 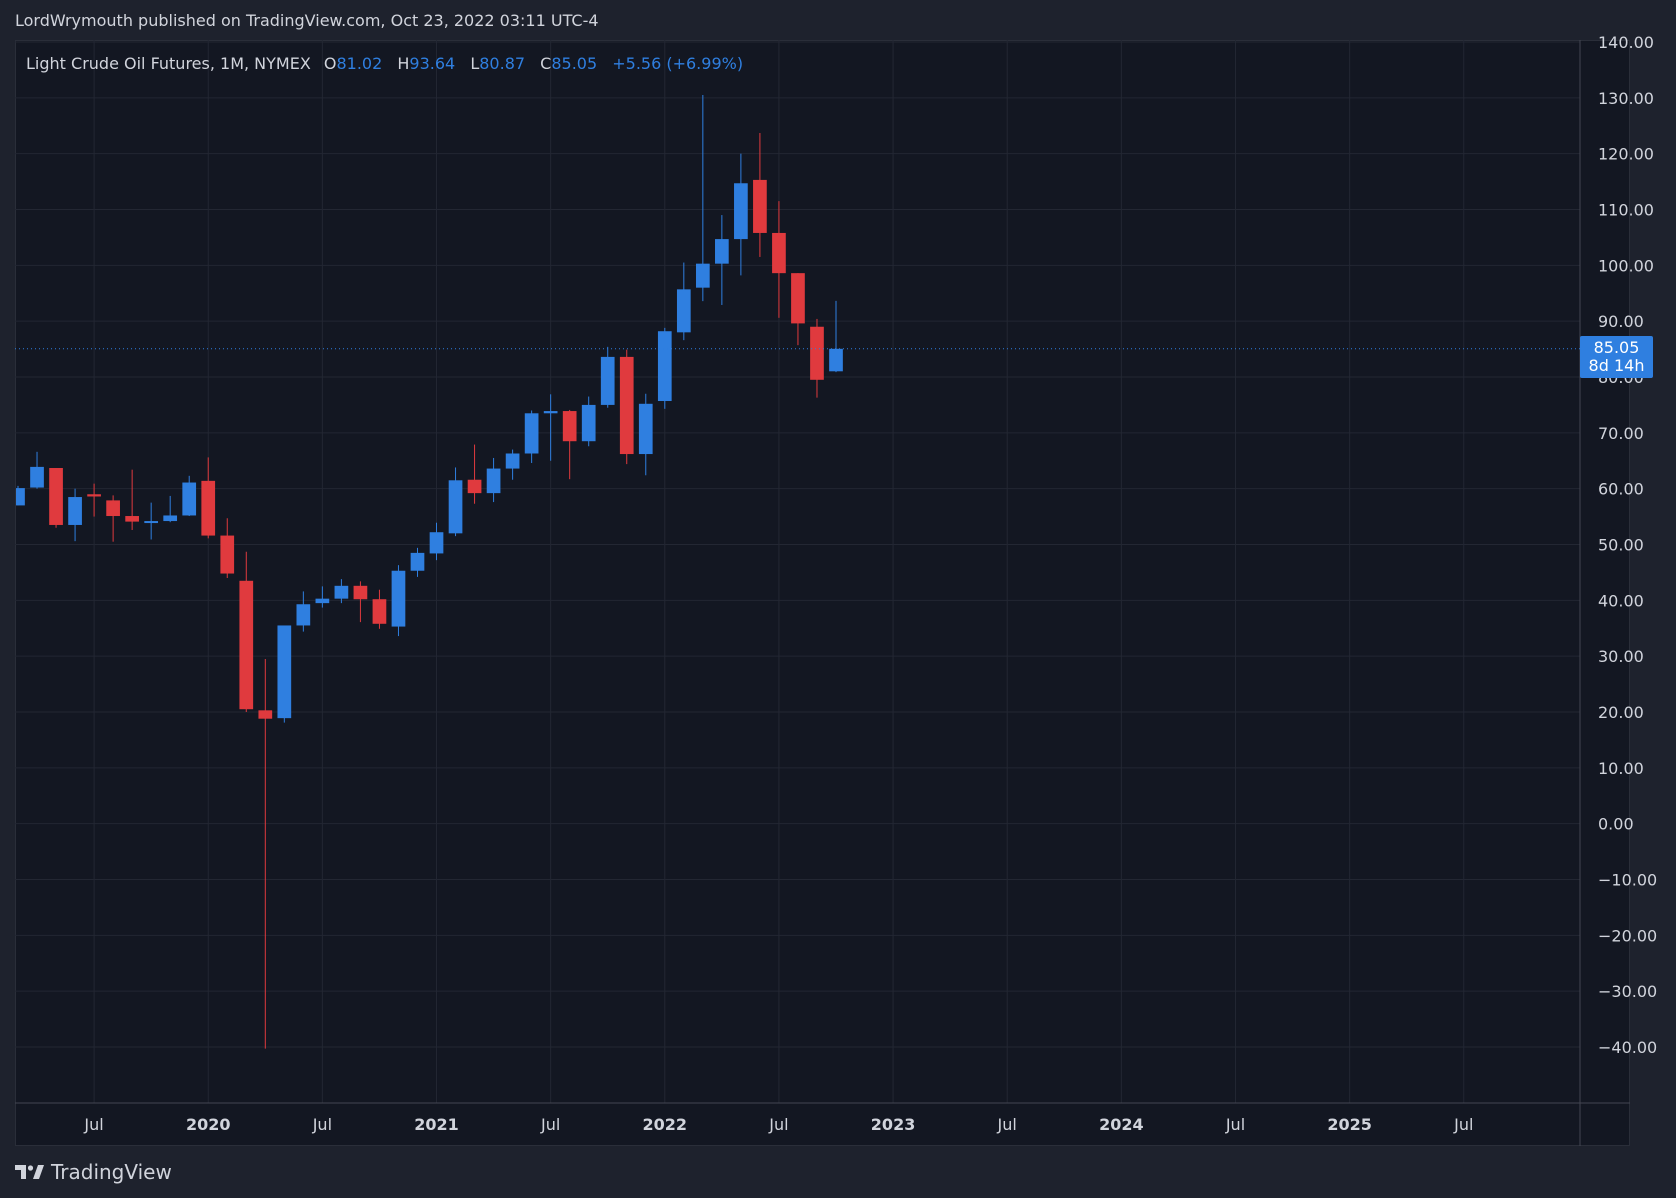 What do you see at coordinates (1621, 712) in the screenshot?
I see `price-tick-label: 20.00` at bounding box center [1621, 712].